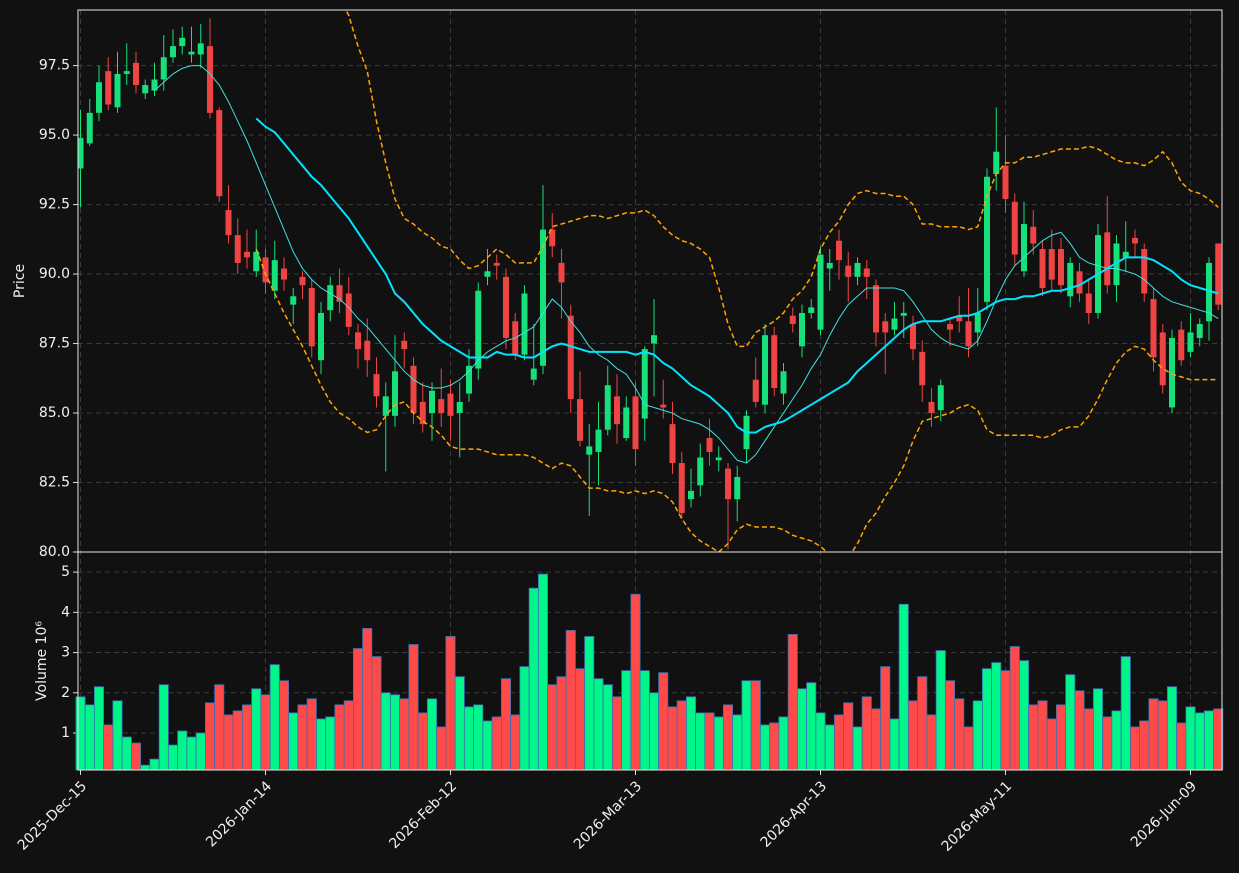  What do you see at coordinates (42, 661) in the screenshot?
I see `y-axis-label: Volume 10⁶` at bounding box center [42, 661].